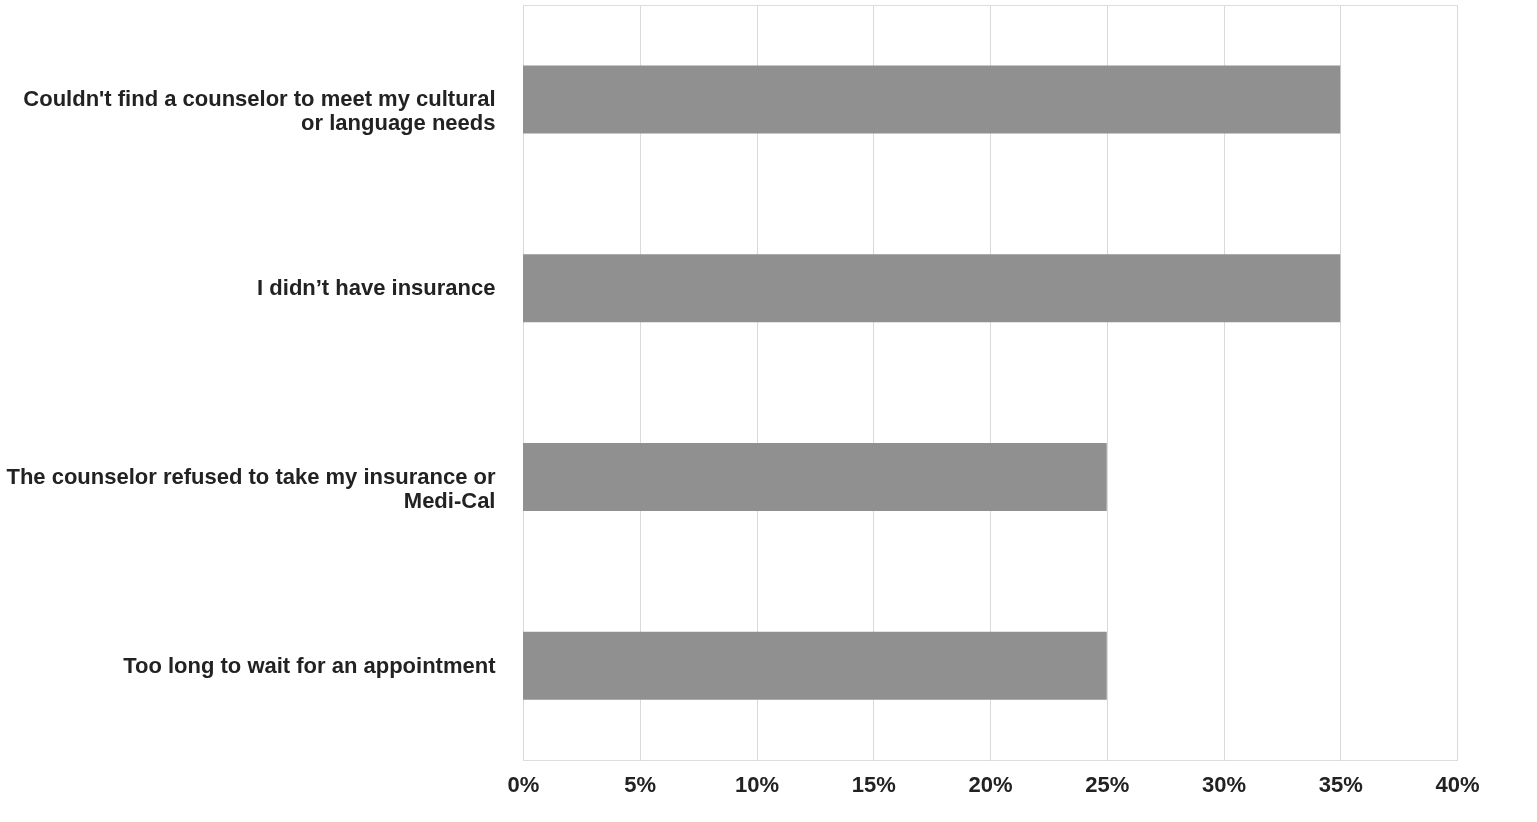 Image resolution: width=1537 pixels, height=822 pixels. Describe the element at coordinates (757, 784) in the screenshot. I see `x-tick-label: 10%` at that location.